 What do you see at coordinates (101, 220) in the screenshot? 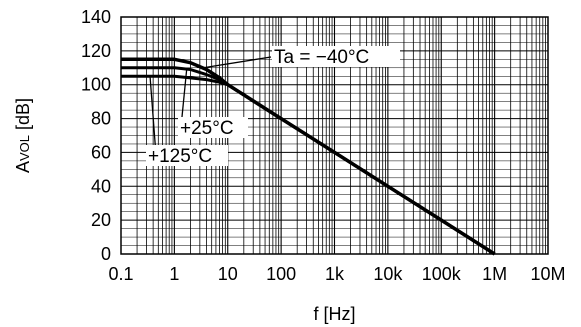
I see `y-tick-label: 20` at bounding box center [101, 220].